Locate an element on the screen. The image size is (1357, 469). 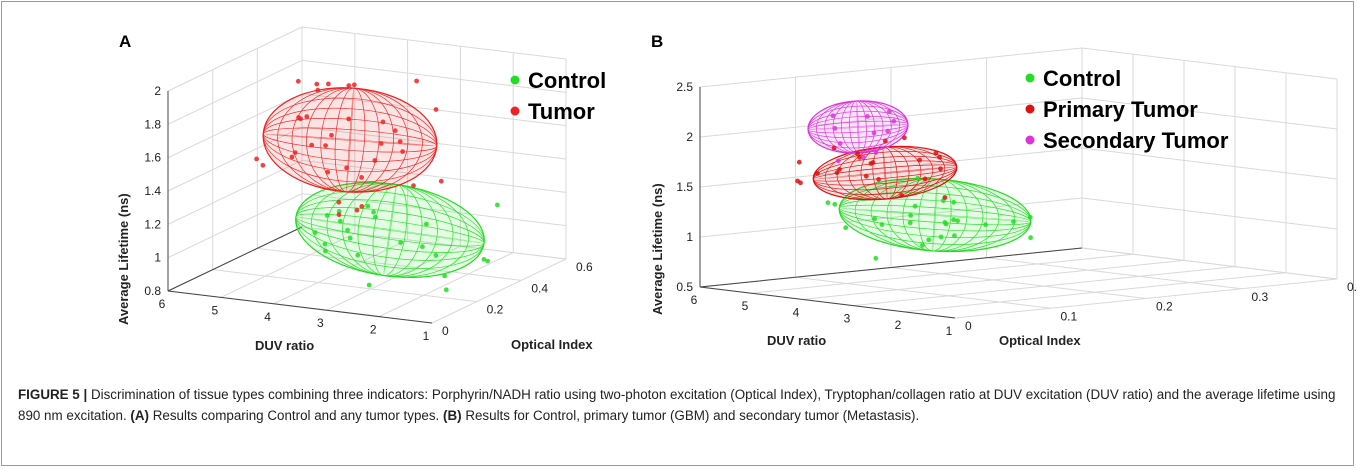
x-tick-label: 3 is located at coordinates (320, 323).